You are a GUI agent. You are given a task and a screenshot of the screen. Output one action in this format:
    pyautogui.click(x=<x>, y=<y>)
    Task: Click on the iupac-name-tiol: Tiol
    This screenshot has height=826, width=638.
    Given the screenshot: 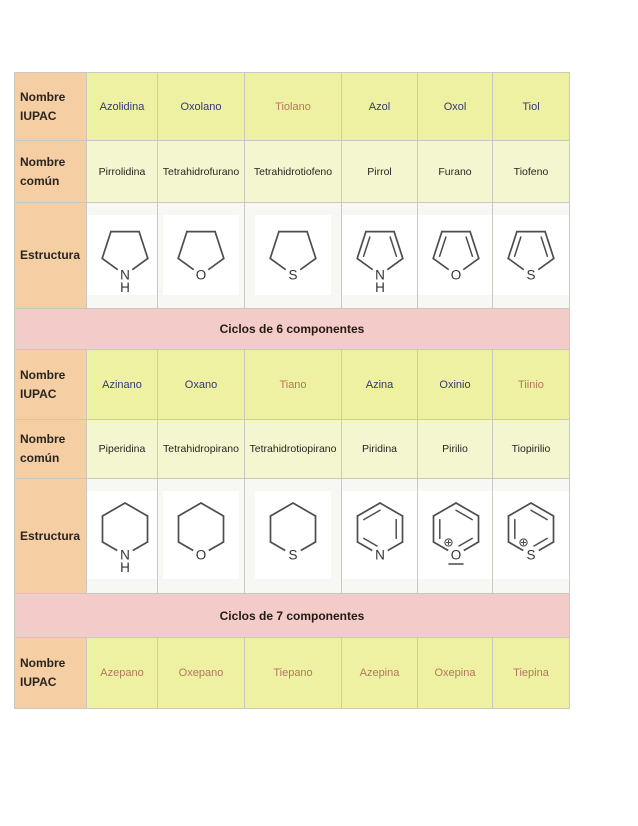 What is the action you would take?
    pyautogui.click(x=531, y=106)
    